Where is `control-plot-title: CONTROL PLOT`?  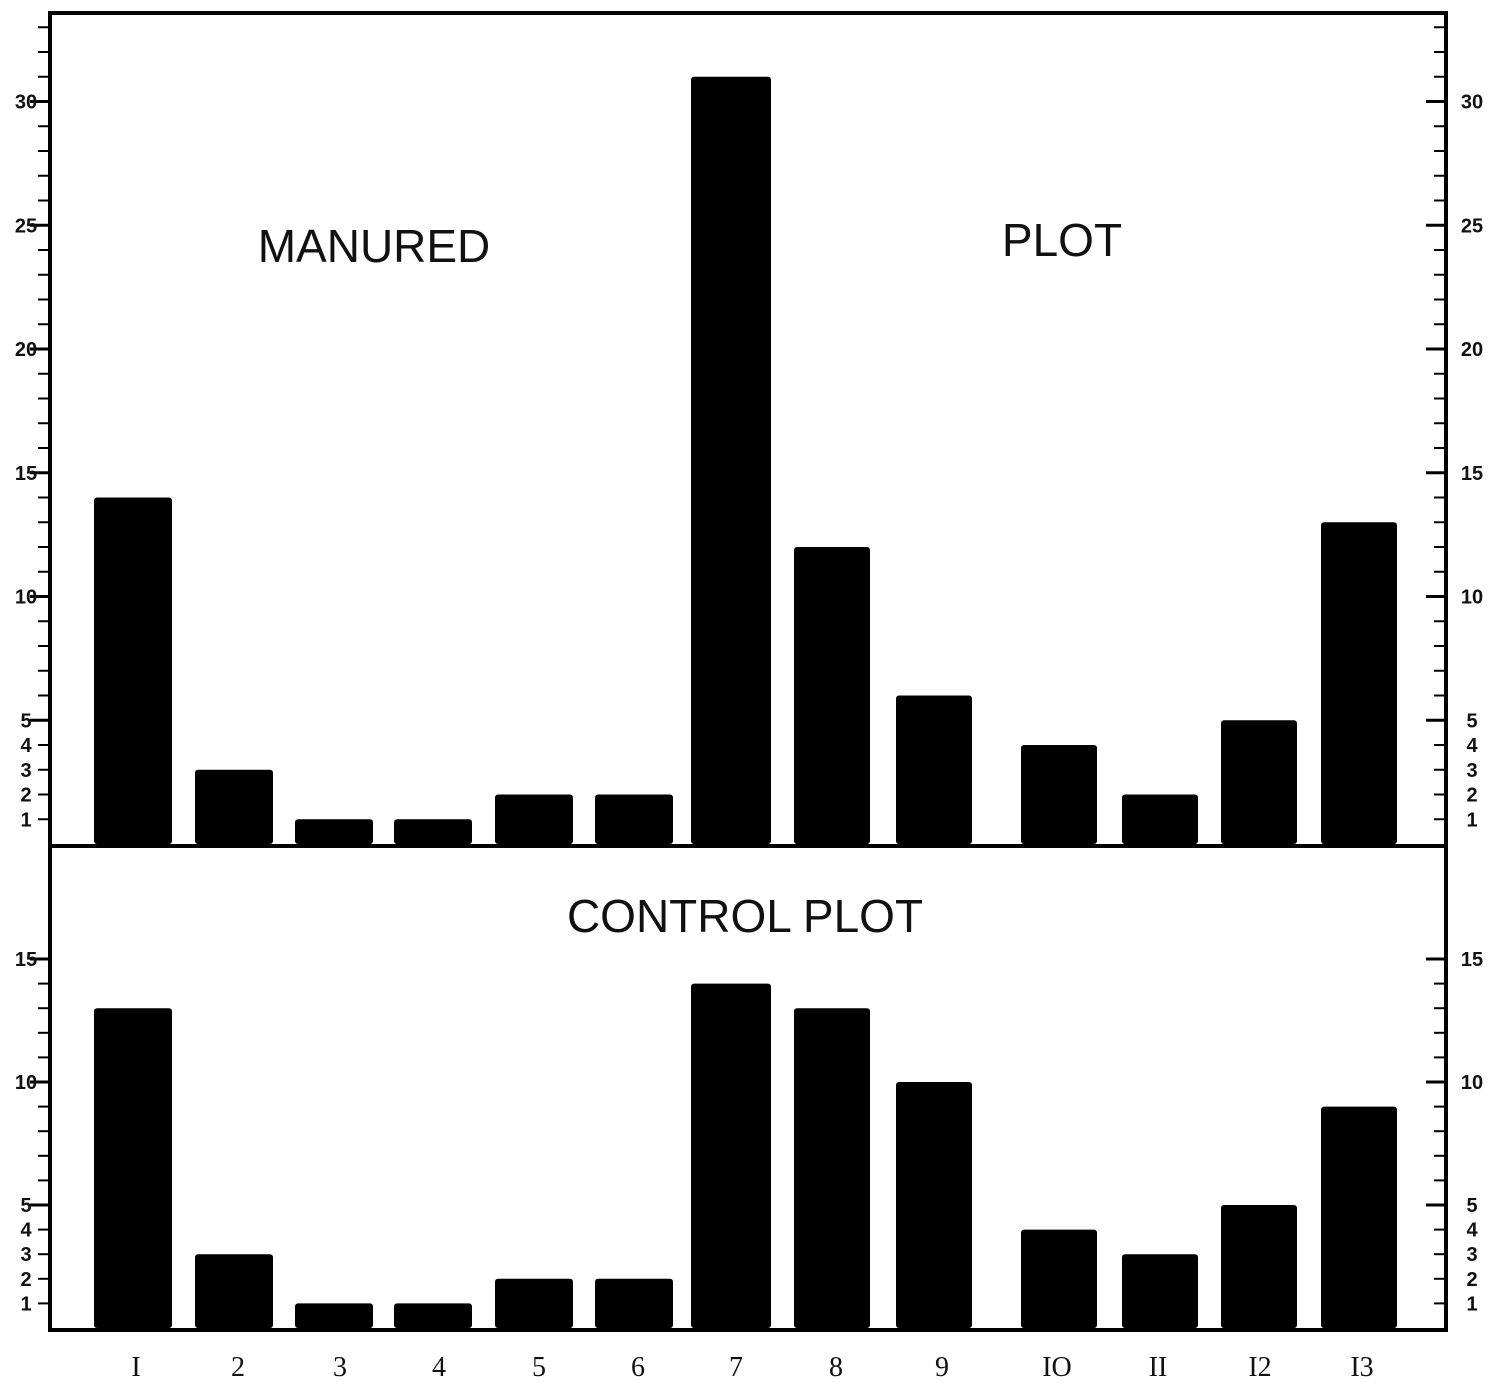
control-plot-title: CONTROL PLOT is located at coordinates (745, 916).